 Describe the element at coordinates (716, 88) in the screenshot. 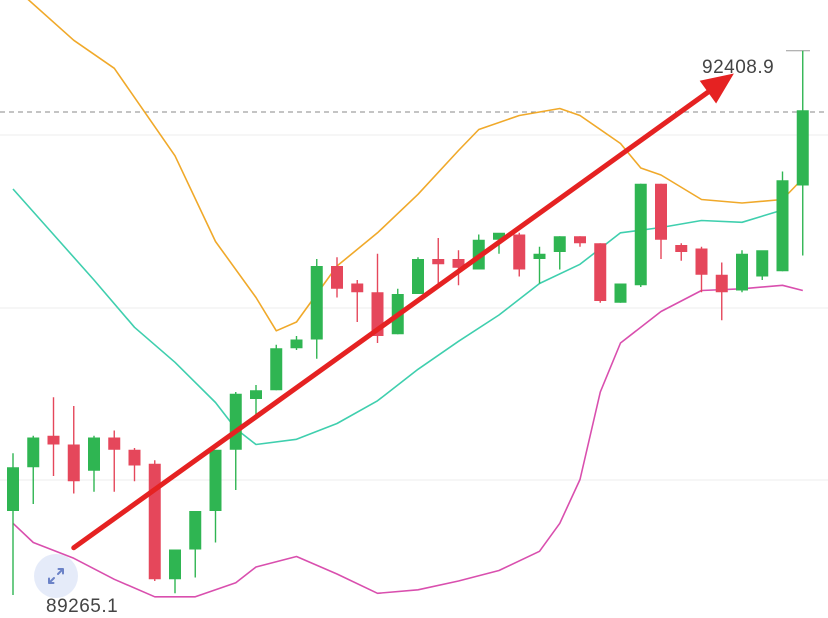

I see `trend-arrow-head` at that location.